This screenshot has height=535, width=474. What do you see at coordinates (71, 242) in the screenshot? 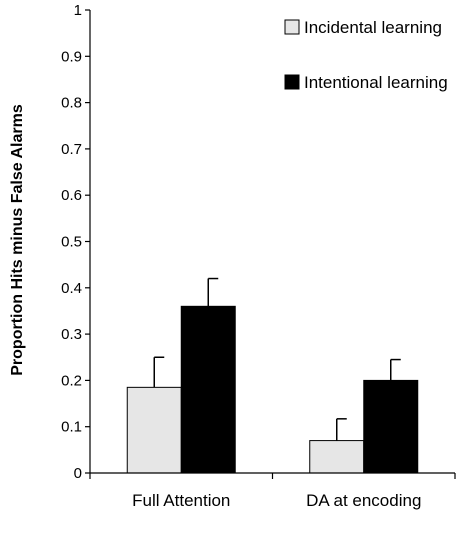
I see `y-tick-label: 0.5` at bounding box center [71, 242].